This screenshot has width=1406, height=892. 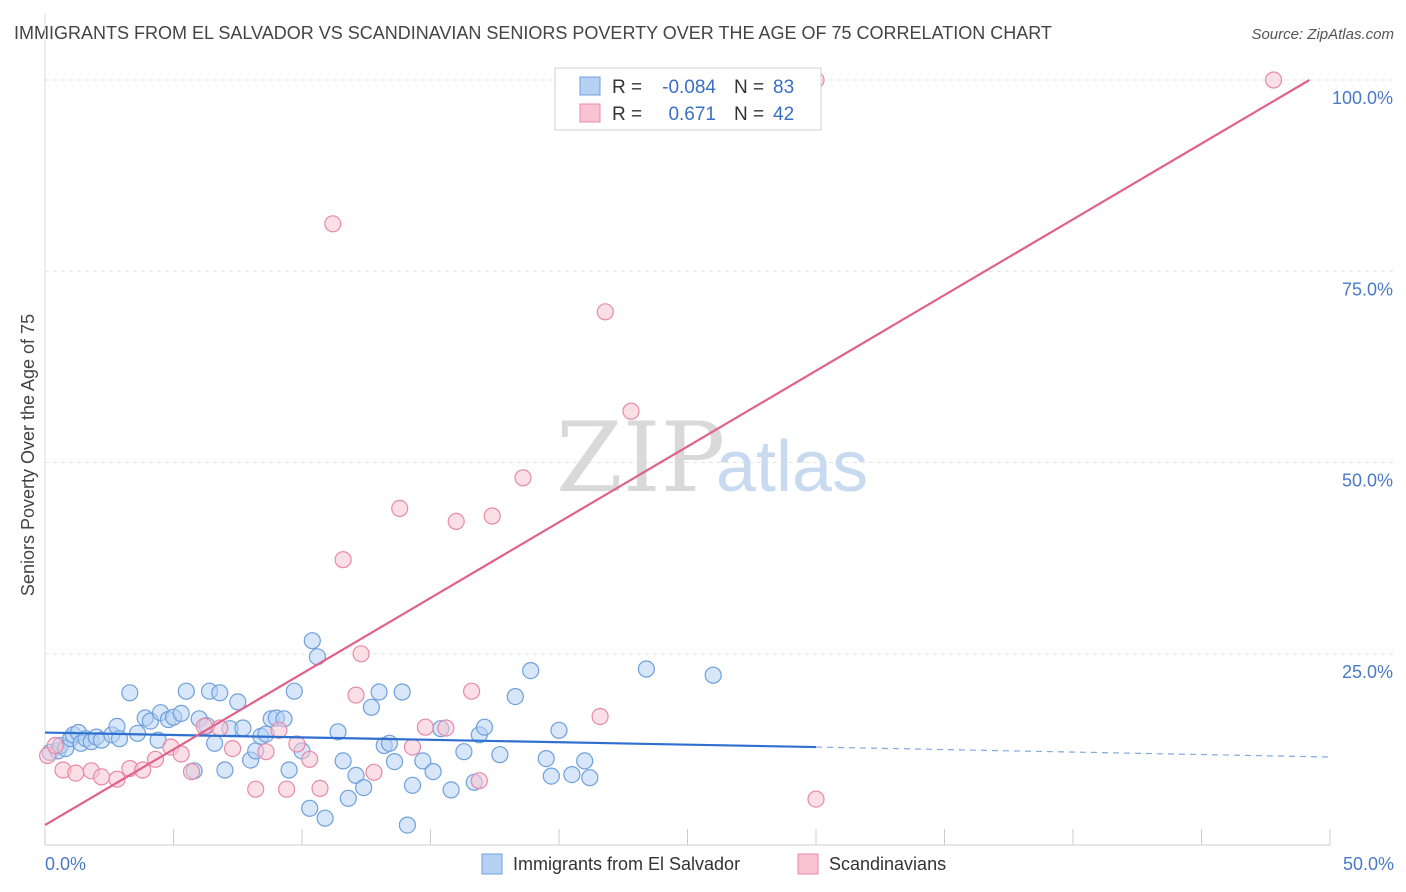 What do you see at coordinates (590, 113) in the screenshot?
I see `stats-swatch-scandinavians` at bounding box center [590, 113].